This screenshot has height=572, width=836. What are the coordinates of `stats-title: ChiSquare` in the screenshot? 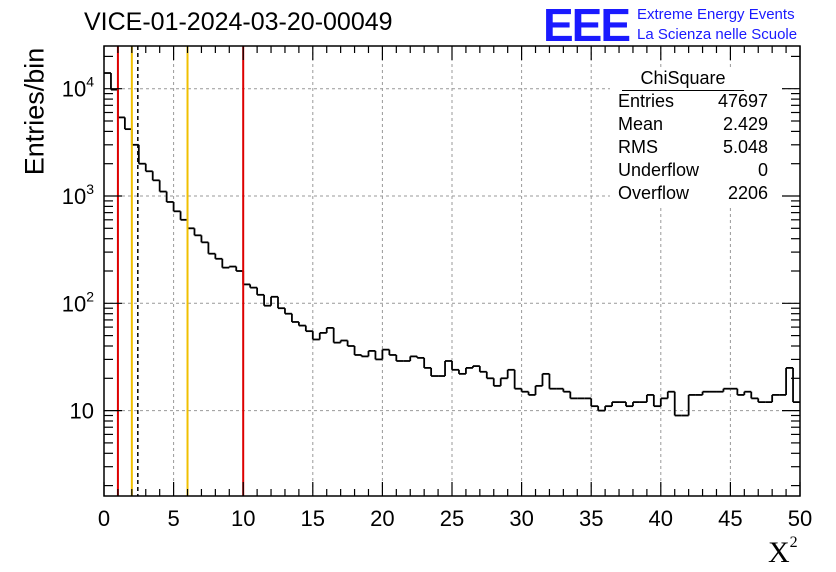 It's located at (683, 79).